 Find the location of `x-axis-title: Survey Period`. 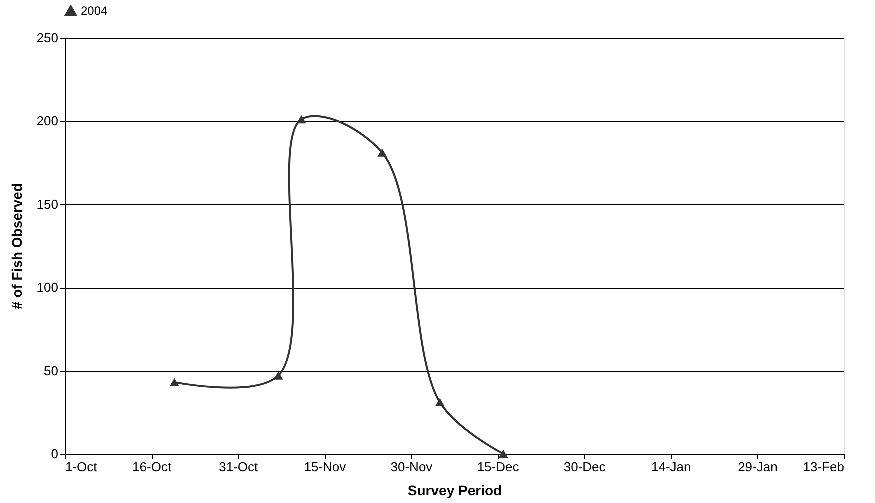

x-axis-title: Survey Period is located at coordinates (455, 490).